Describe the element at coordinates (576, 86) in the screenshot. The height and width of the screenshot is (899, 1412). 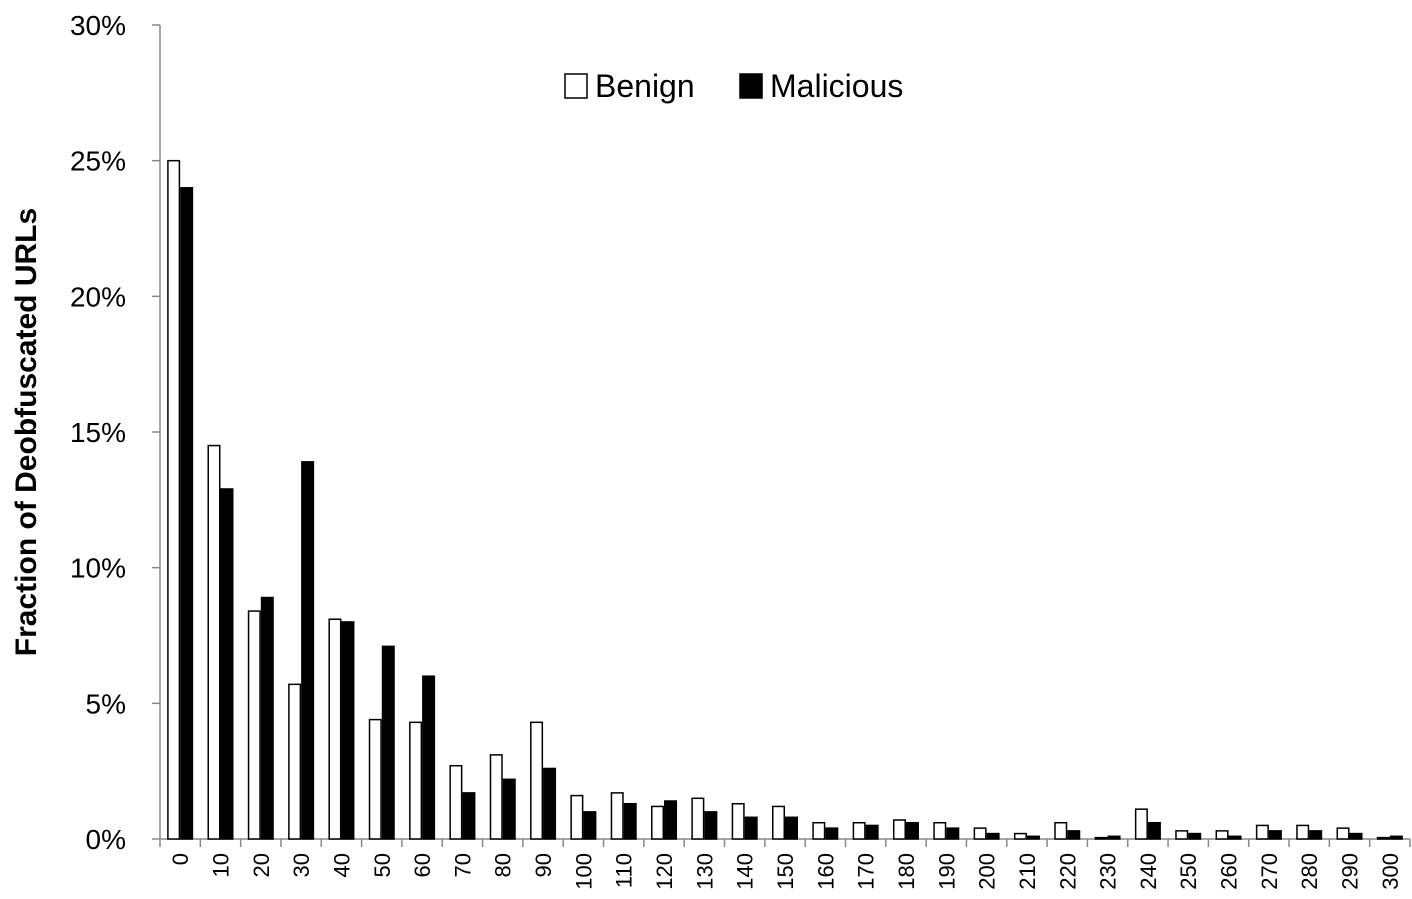
I see `legend-swatch-benign` at that location.